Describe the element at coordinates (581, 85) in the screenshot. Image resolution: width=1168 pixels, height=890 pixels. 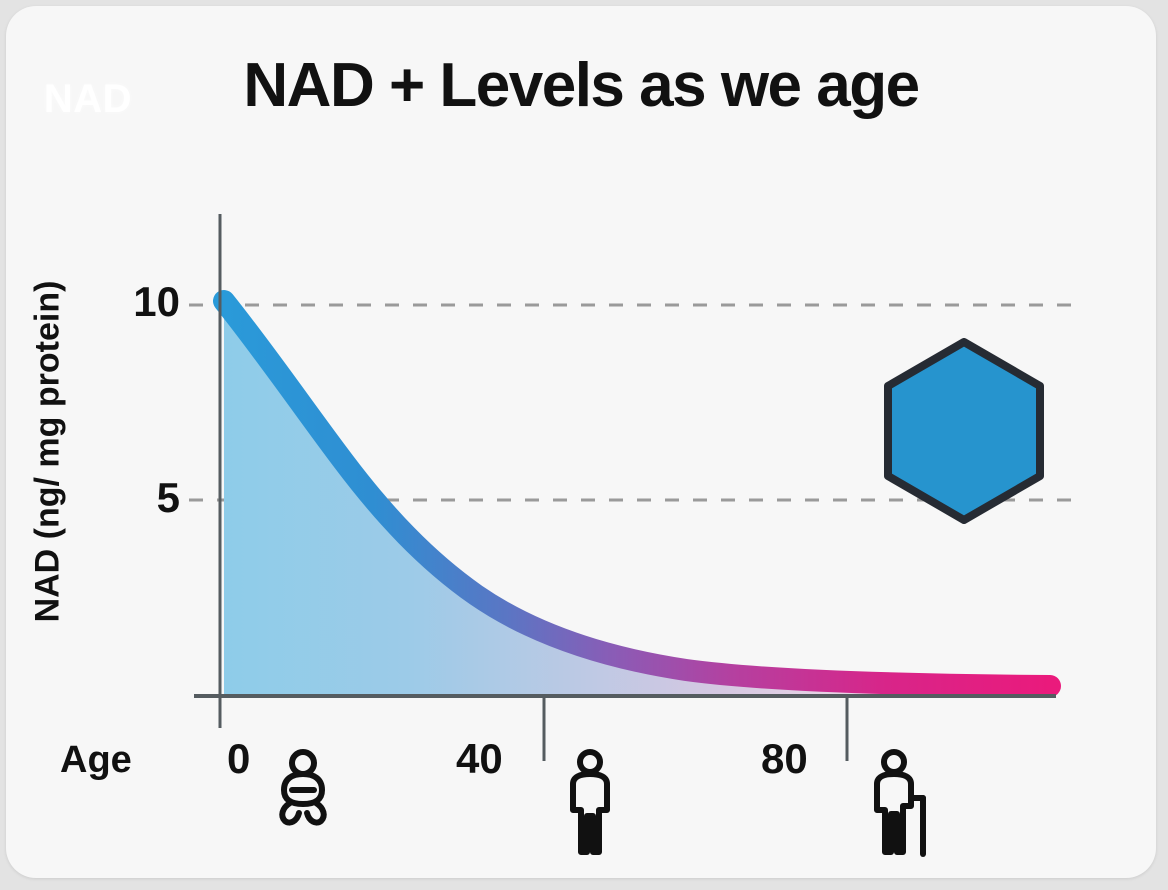
I see `page-title: NAD + Levels as we age` at that location.